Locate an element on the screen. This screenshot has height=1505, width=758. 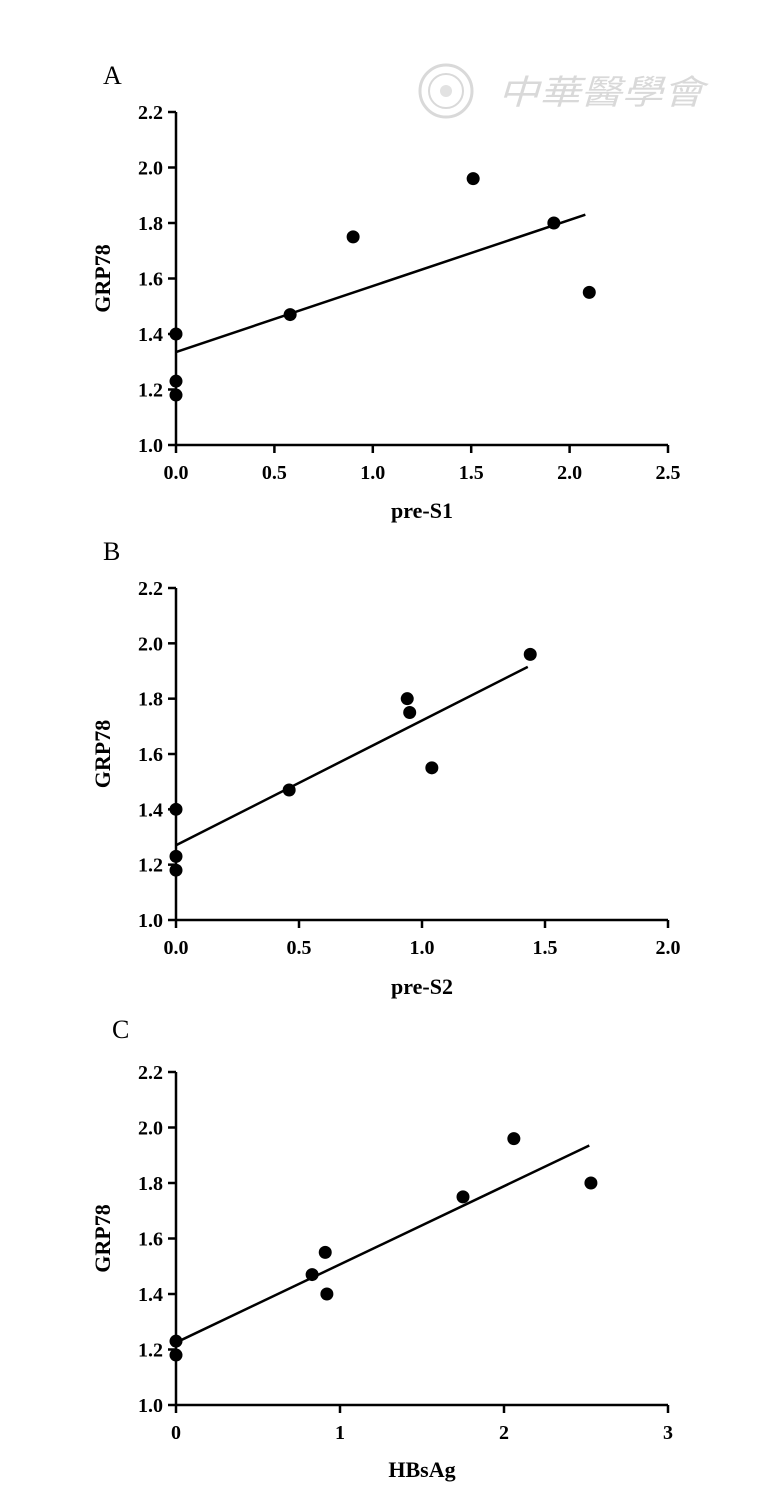
x-axis-title: HBsAg is located at coordinates (421, 1469).